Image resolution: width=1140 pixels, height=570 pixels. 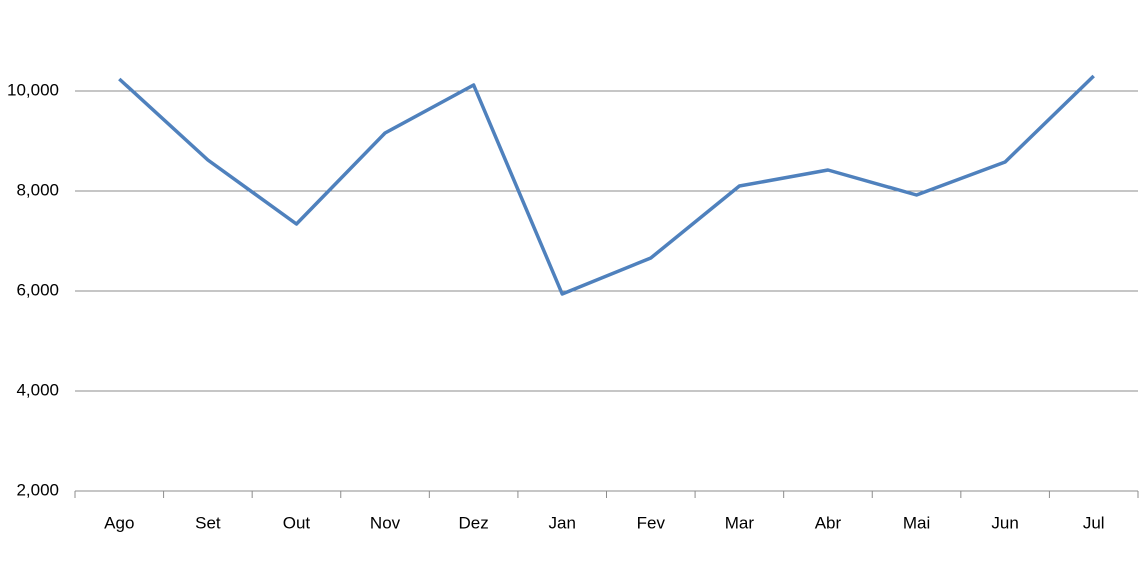 I want to click on x-tick-label: Out, so click(x=297, y=522).